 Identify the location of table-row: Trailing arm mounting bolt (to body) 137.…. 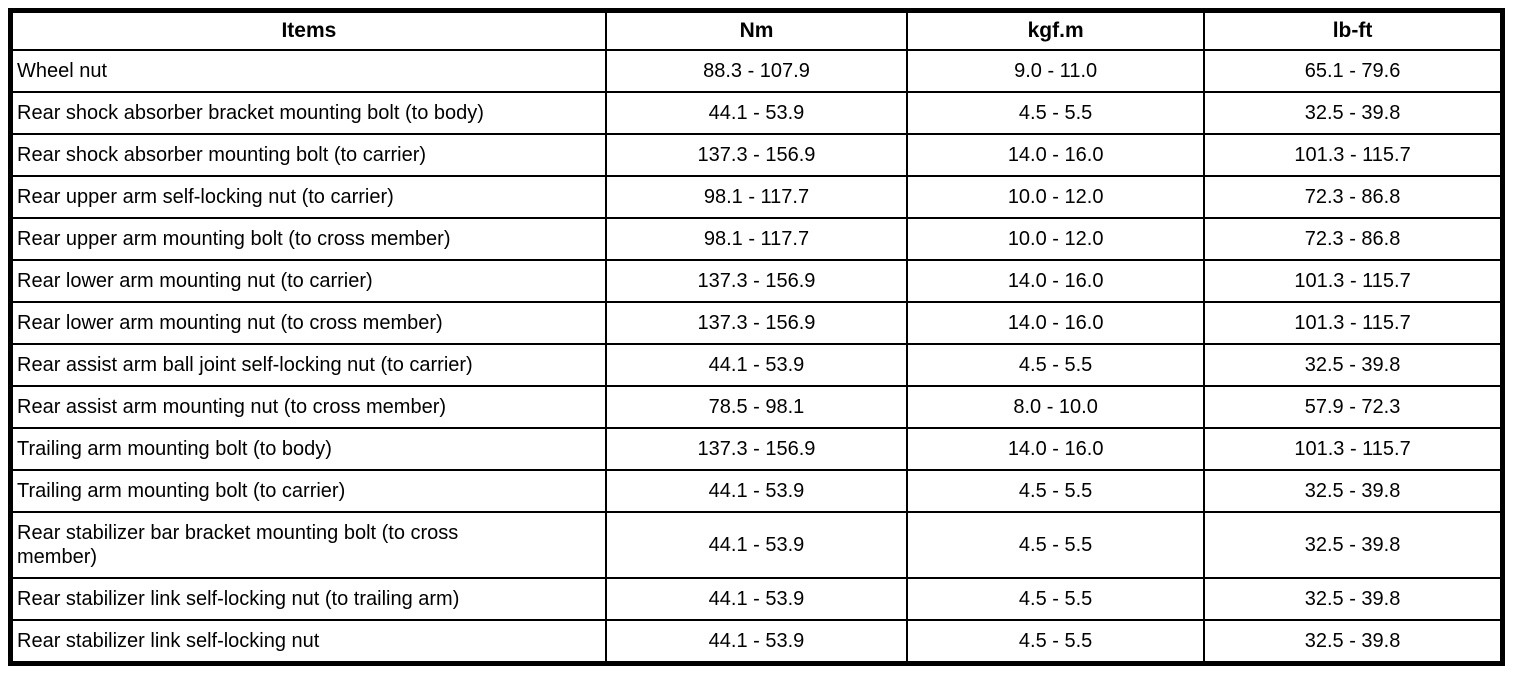
(756, 449).